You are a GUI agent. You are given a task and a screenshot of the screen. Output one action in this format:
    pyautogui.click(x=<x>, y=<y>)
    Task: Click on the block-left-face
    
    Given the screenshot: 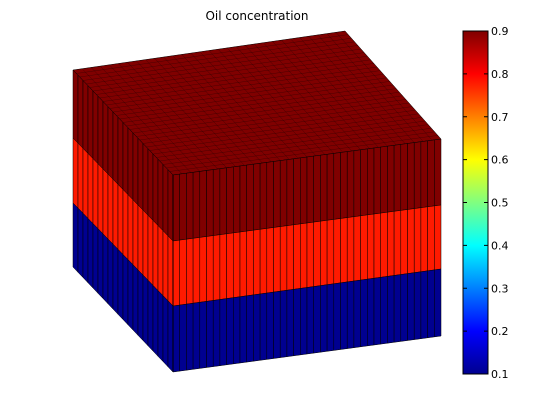 What is the action you would take?
    pyautogui.click(x=123, y=221)
    